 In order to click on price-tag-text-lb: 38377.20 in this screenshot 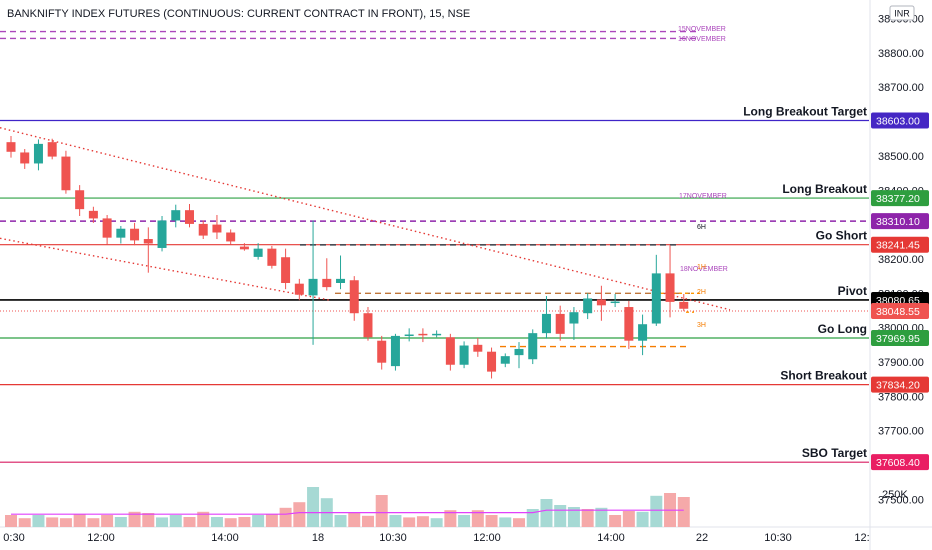, I will do `click(898, 199)`.